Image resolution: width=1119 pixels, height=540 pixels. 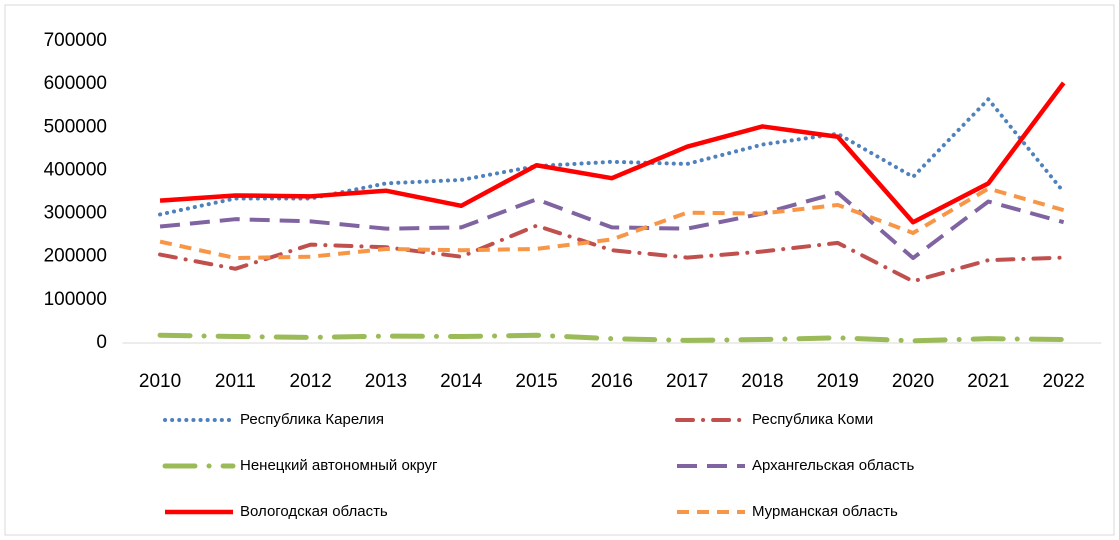 What do you see at coordinates (461, 381) in the screenshot?
I see `x-tick-label: 2014` at bounding box center [461, 381].